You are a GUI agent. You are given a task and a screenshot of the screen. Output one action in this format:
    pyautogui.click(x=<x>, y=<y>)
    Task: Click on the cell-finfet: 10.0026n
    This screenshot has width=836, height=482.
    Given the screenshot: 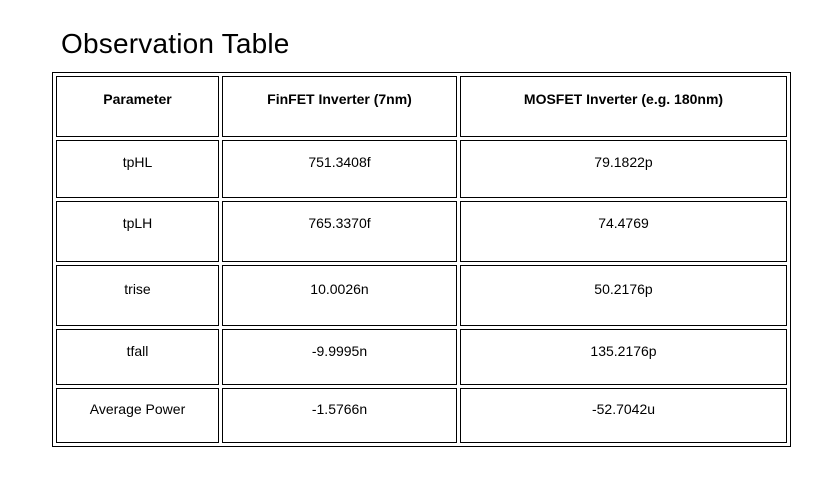 What is the action you would take?
    pyautogui.click(x=339, y=295)
    